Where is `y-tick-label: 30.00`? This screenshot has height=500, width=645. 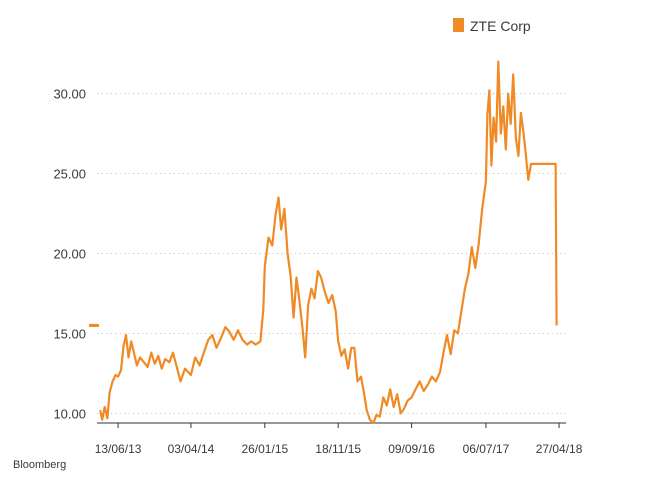
y-tick-label: 30.00 is located at coordinates (69, 94).